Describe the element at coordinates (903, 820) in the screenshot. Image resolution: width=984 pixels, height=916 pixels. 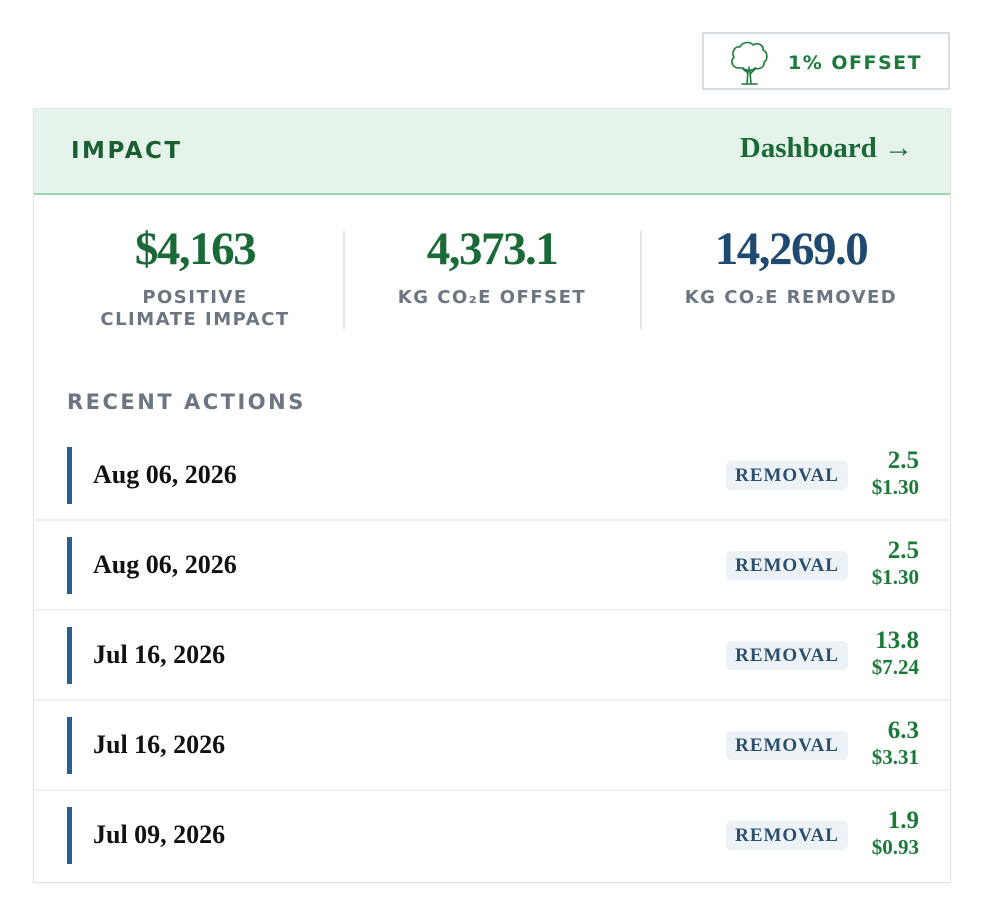
I see `action-kg: 1.9` at that location.